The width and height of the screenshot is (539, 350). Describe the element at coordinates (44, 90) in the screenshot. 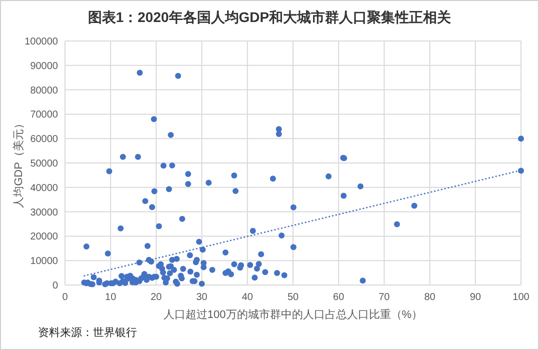

I see `y-tick-label: 80000` at that location.